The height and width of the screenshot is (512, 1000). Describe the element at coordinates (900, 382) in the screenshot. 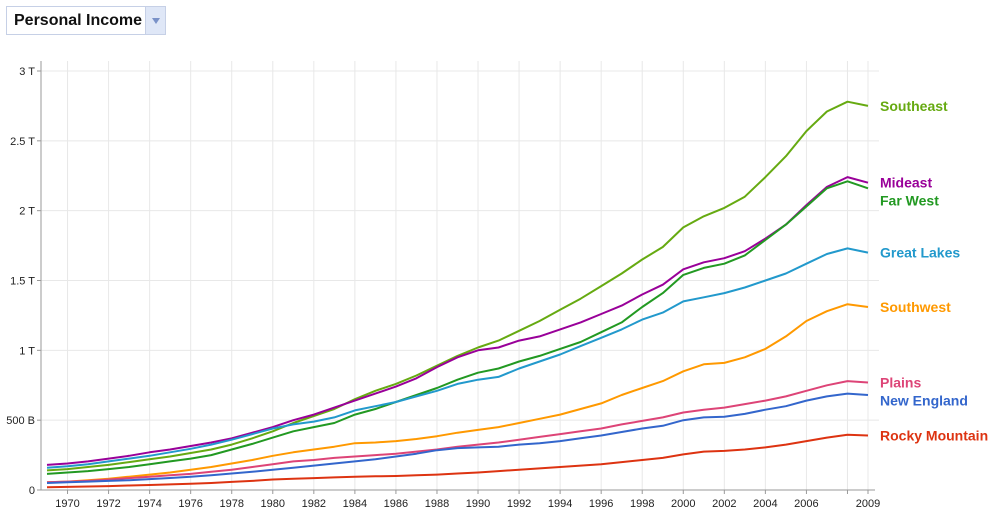

I see `legend-label-plains: Plains` at that location.